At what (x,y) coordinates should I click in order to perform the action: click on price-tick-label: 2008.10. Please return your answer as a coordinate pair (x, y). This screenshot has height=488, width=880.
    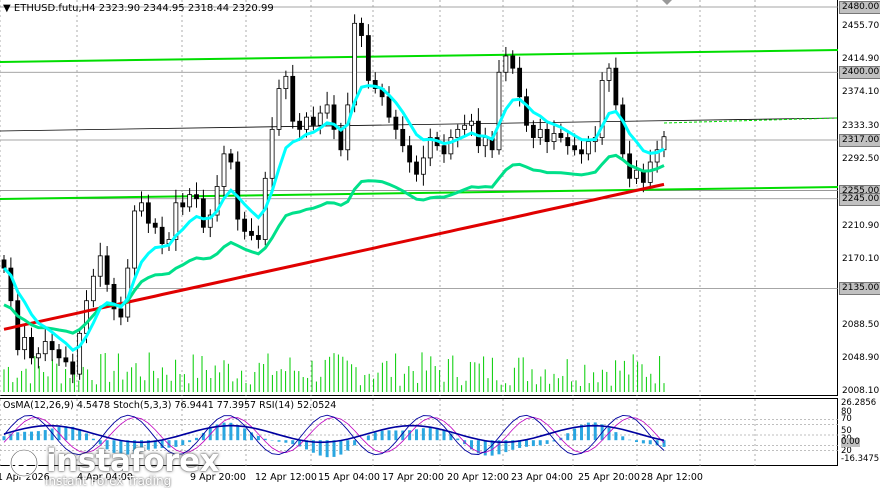
    Looking at the image, I should click on (860, 391).